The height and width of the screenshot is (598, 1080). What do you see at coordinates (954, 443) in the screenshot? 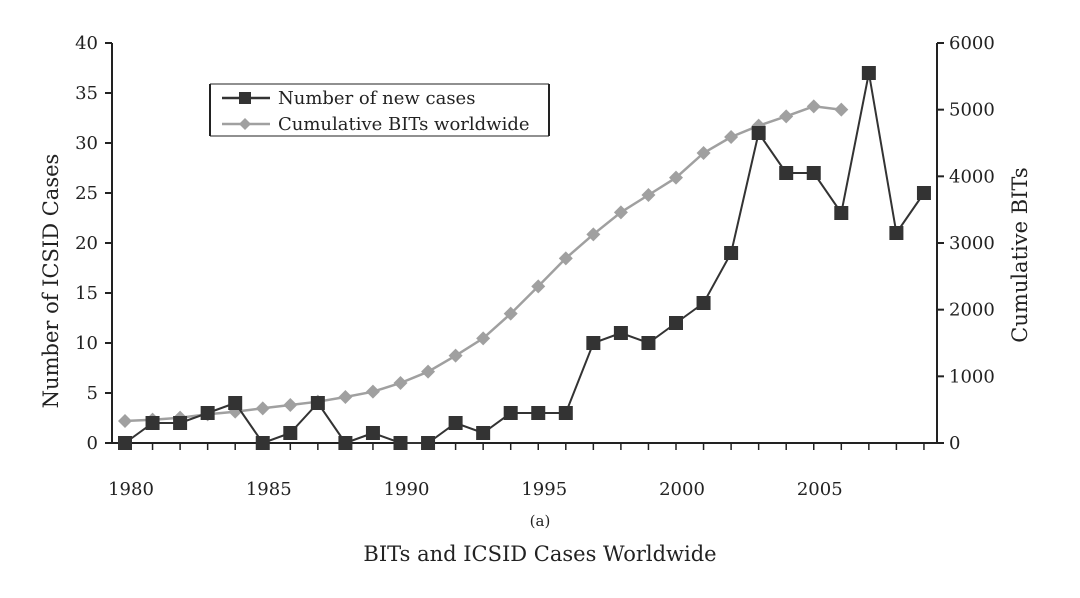
I see `y-right-tick-label: 0` at bounding box center [954, 443].